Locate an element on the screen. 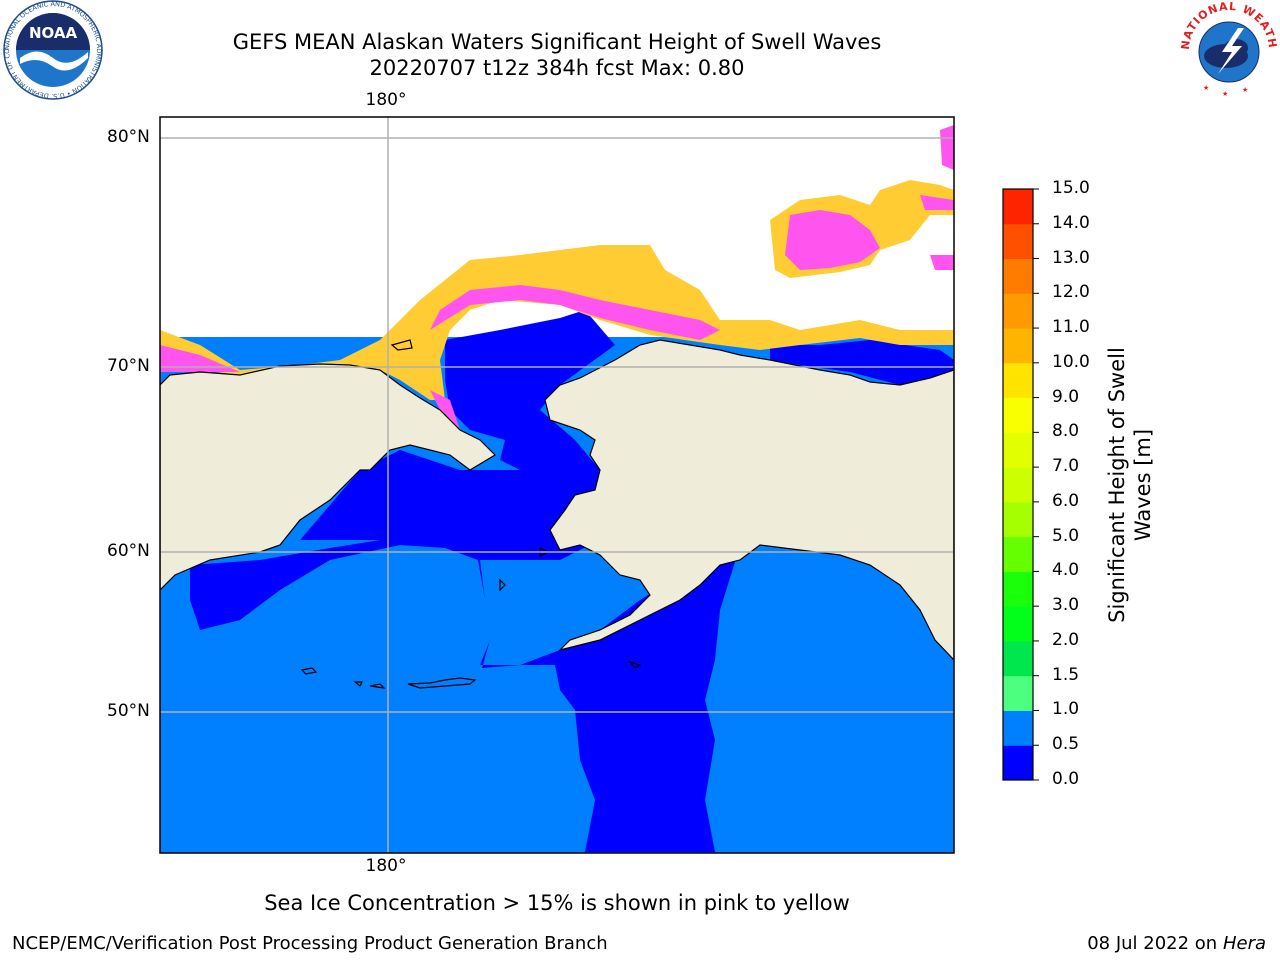 The width and height of the screenshot is (1280, 960). colorbar is located at coordinates (1018, 485).